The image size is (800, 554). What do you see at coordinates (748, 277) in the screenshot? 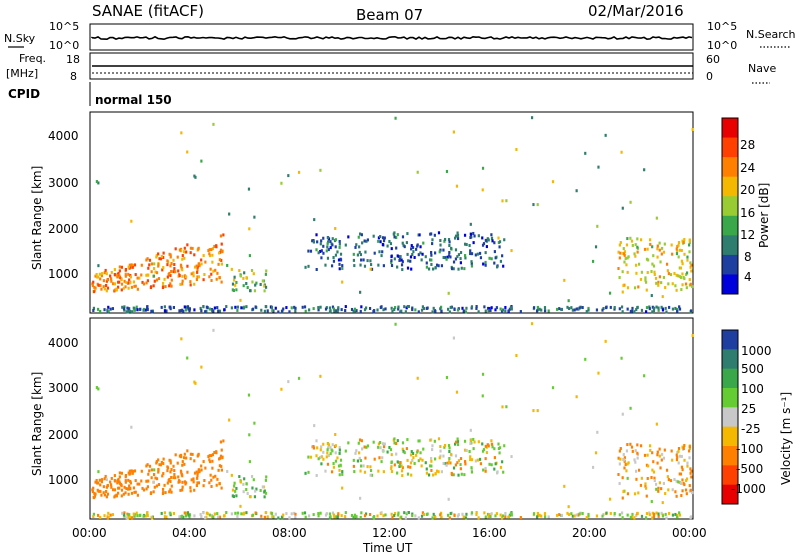
I see `power-cb-tick-4: 4` at bounding box center [748, 277].